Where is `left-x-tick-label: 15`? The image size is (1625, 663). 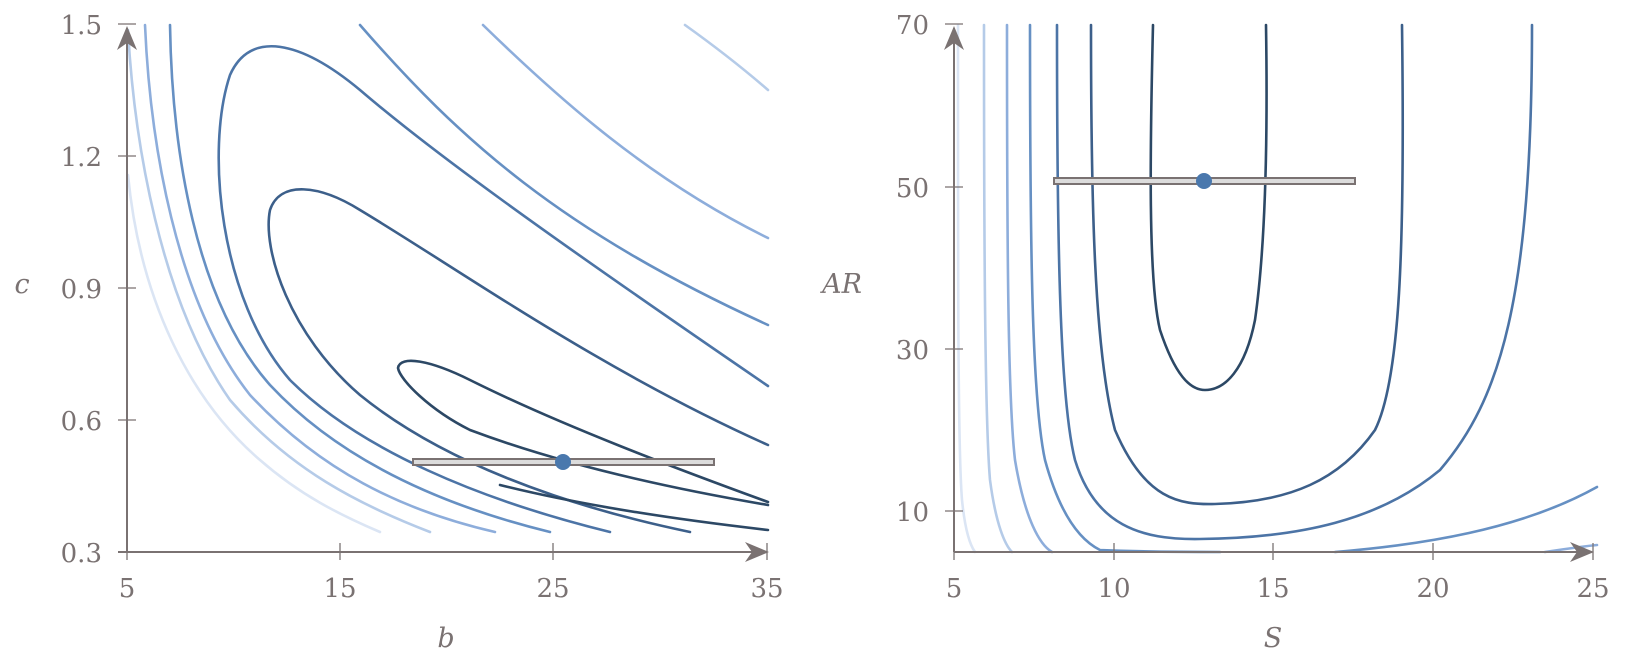
left-x-tick-label: 15 is located at coordinates (339, 589).